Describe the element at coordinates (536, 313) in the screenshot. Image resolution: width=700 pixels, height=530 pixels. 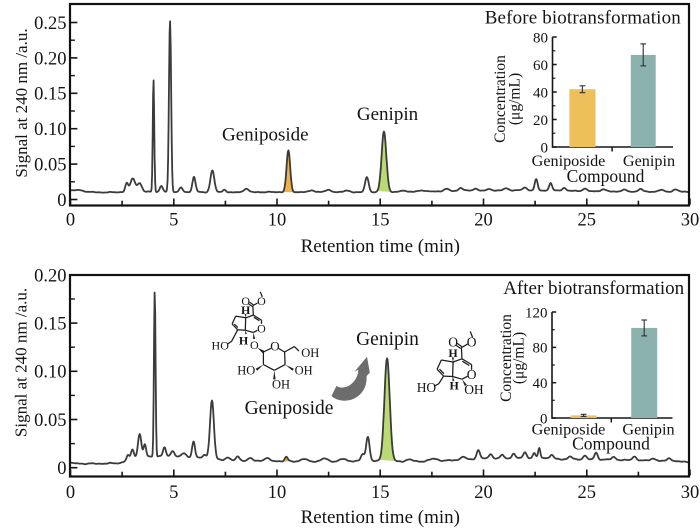
I see `svg-text: 120` at that location.